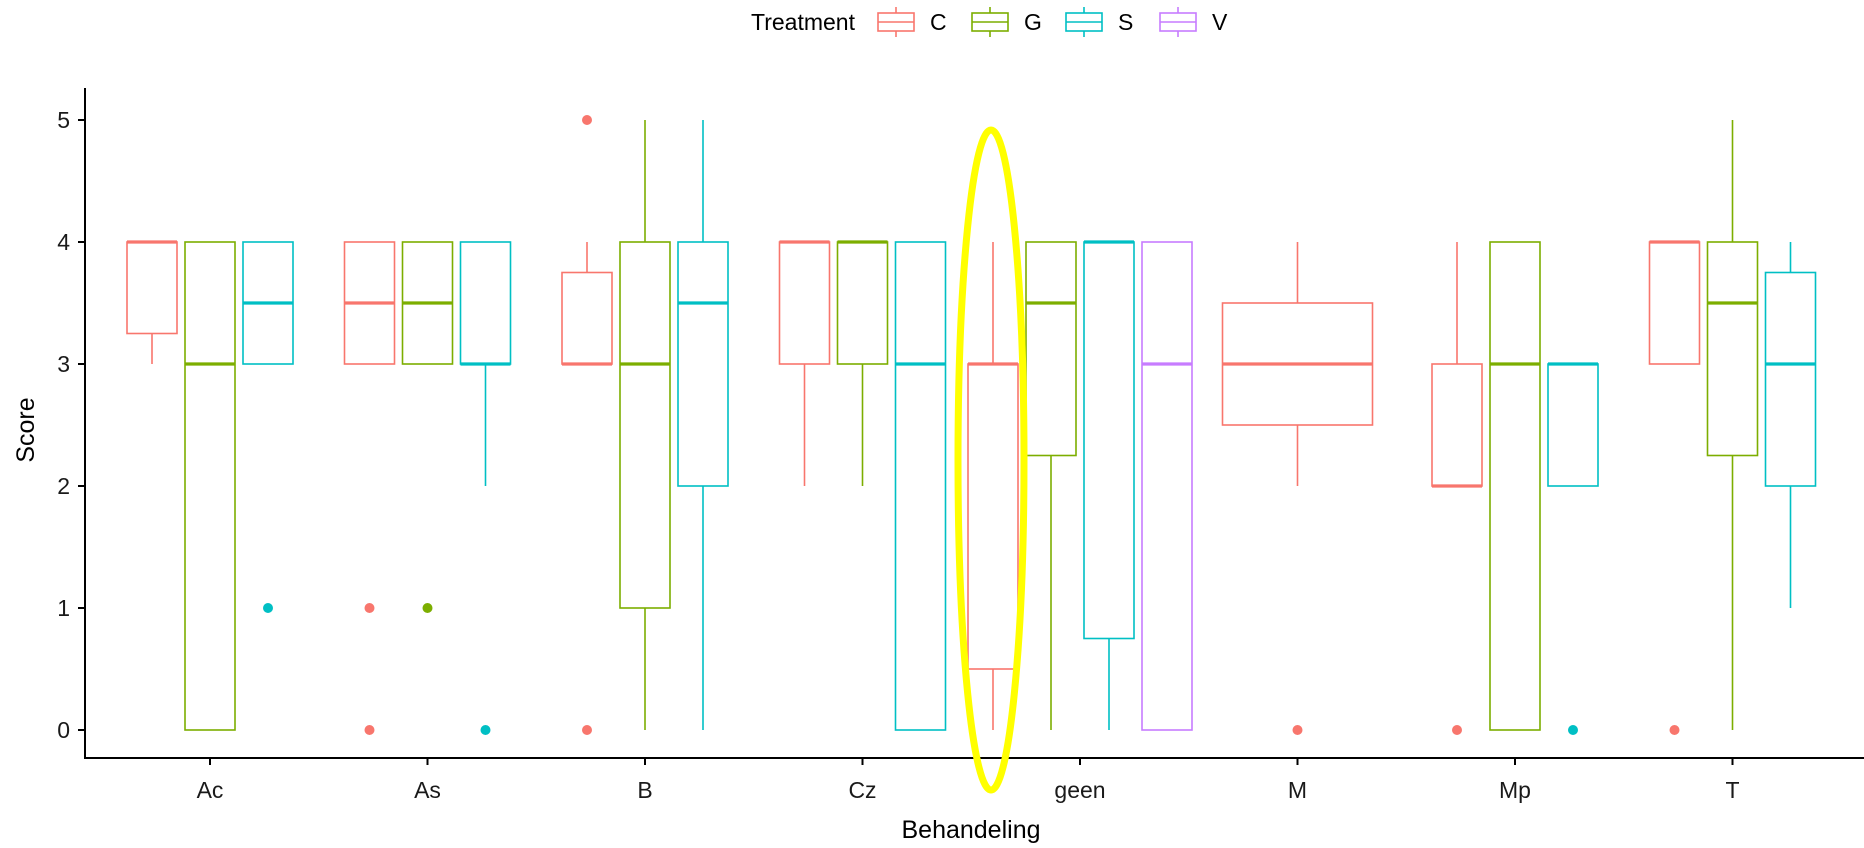  I want to click on y-tick-label: 4, so click(63, 242).